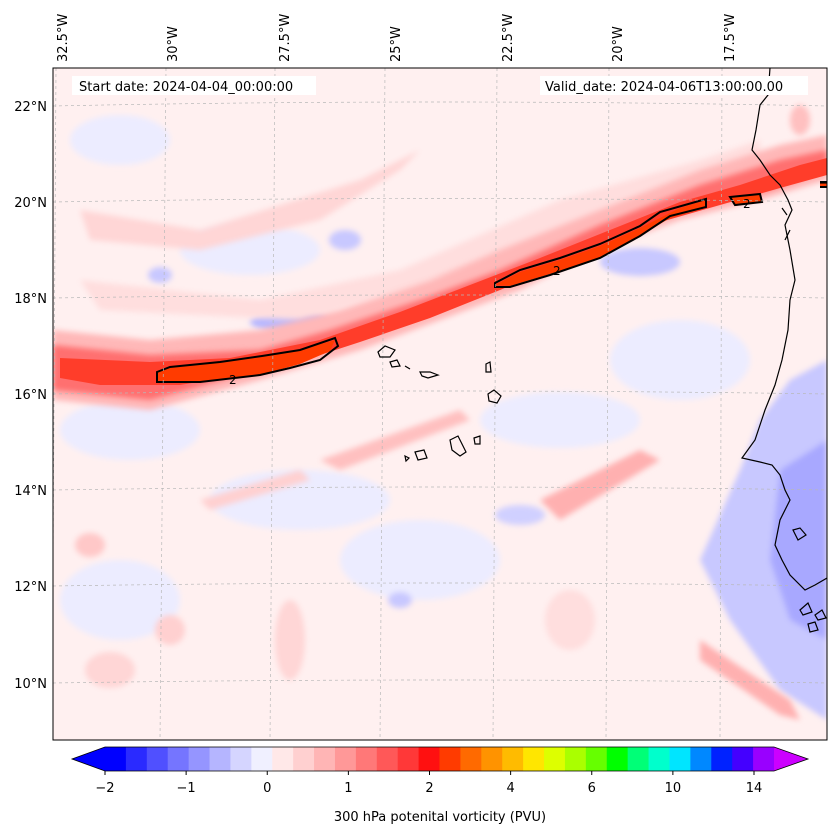  Describe the element at coordinates (88, 759) in the screenshot. I see `colorbar-min-extend` at that location.